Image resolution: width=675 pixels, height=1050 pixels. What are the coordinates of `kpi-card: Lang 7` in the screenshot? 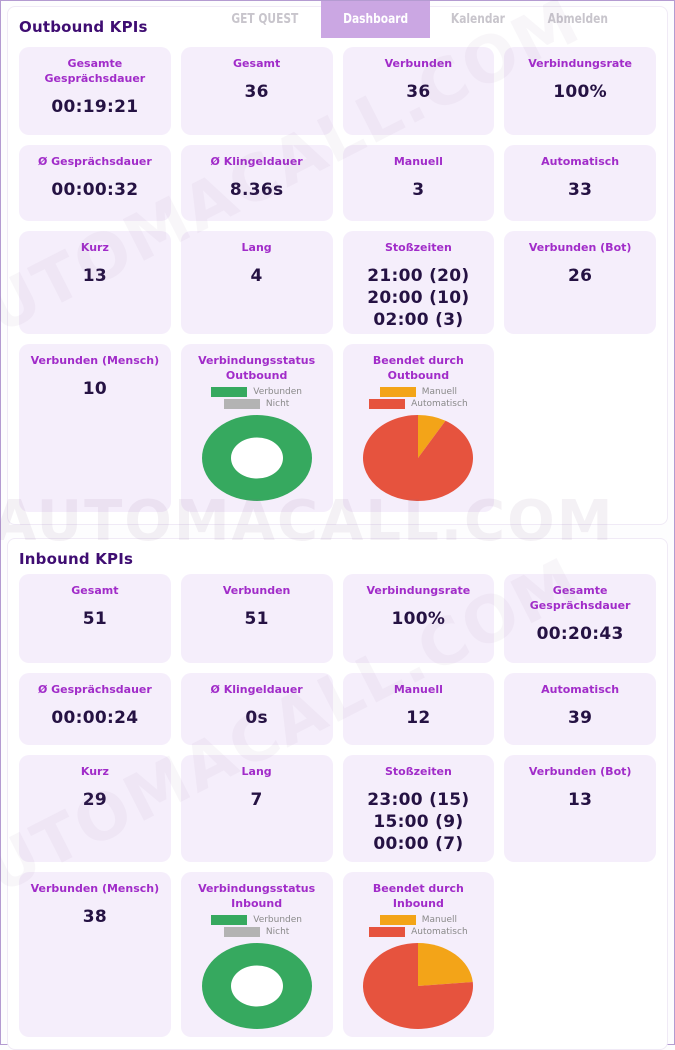 It's located at (256, 808).